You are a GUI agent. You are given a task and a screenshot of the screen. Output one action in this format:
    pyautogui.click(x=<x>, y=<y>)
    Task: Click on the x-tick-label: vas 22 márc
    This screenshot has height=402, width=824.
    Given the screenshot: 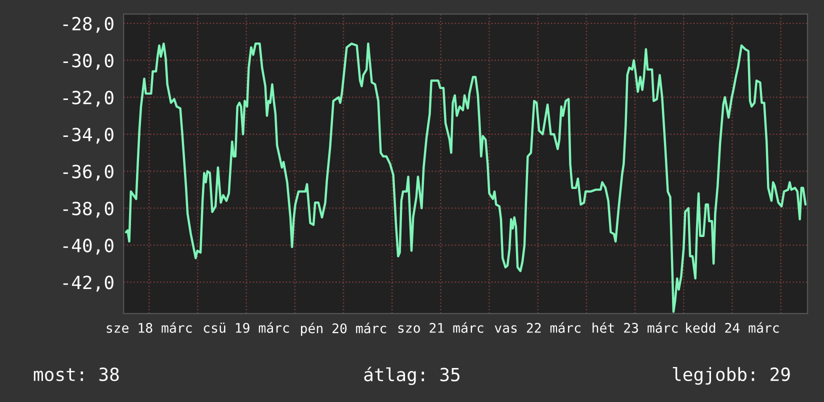 What is the action you would take?
    pyautogui.click(x=537, y=327)
    